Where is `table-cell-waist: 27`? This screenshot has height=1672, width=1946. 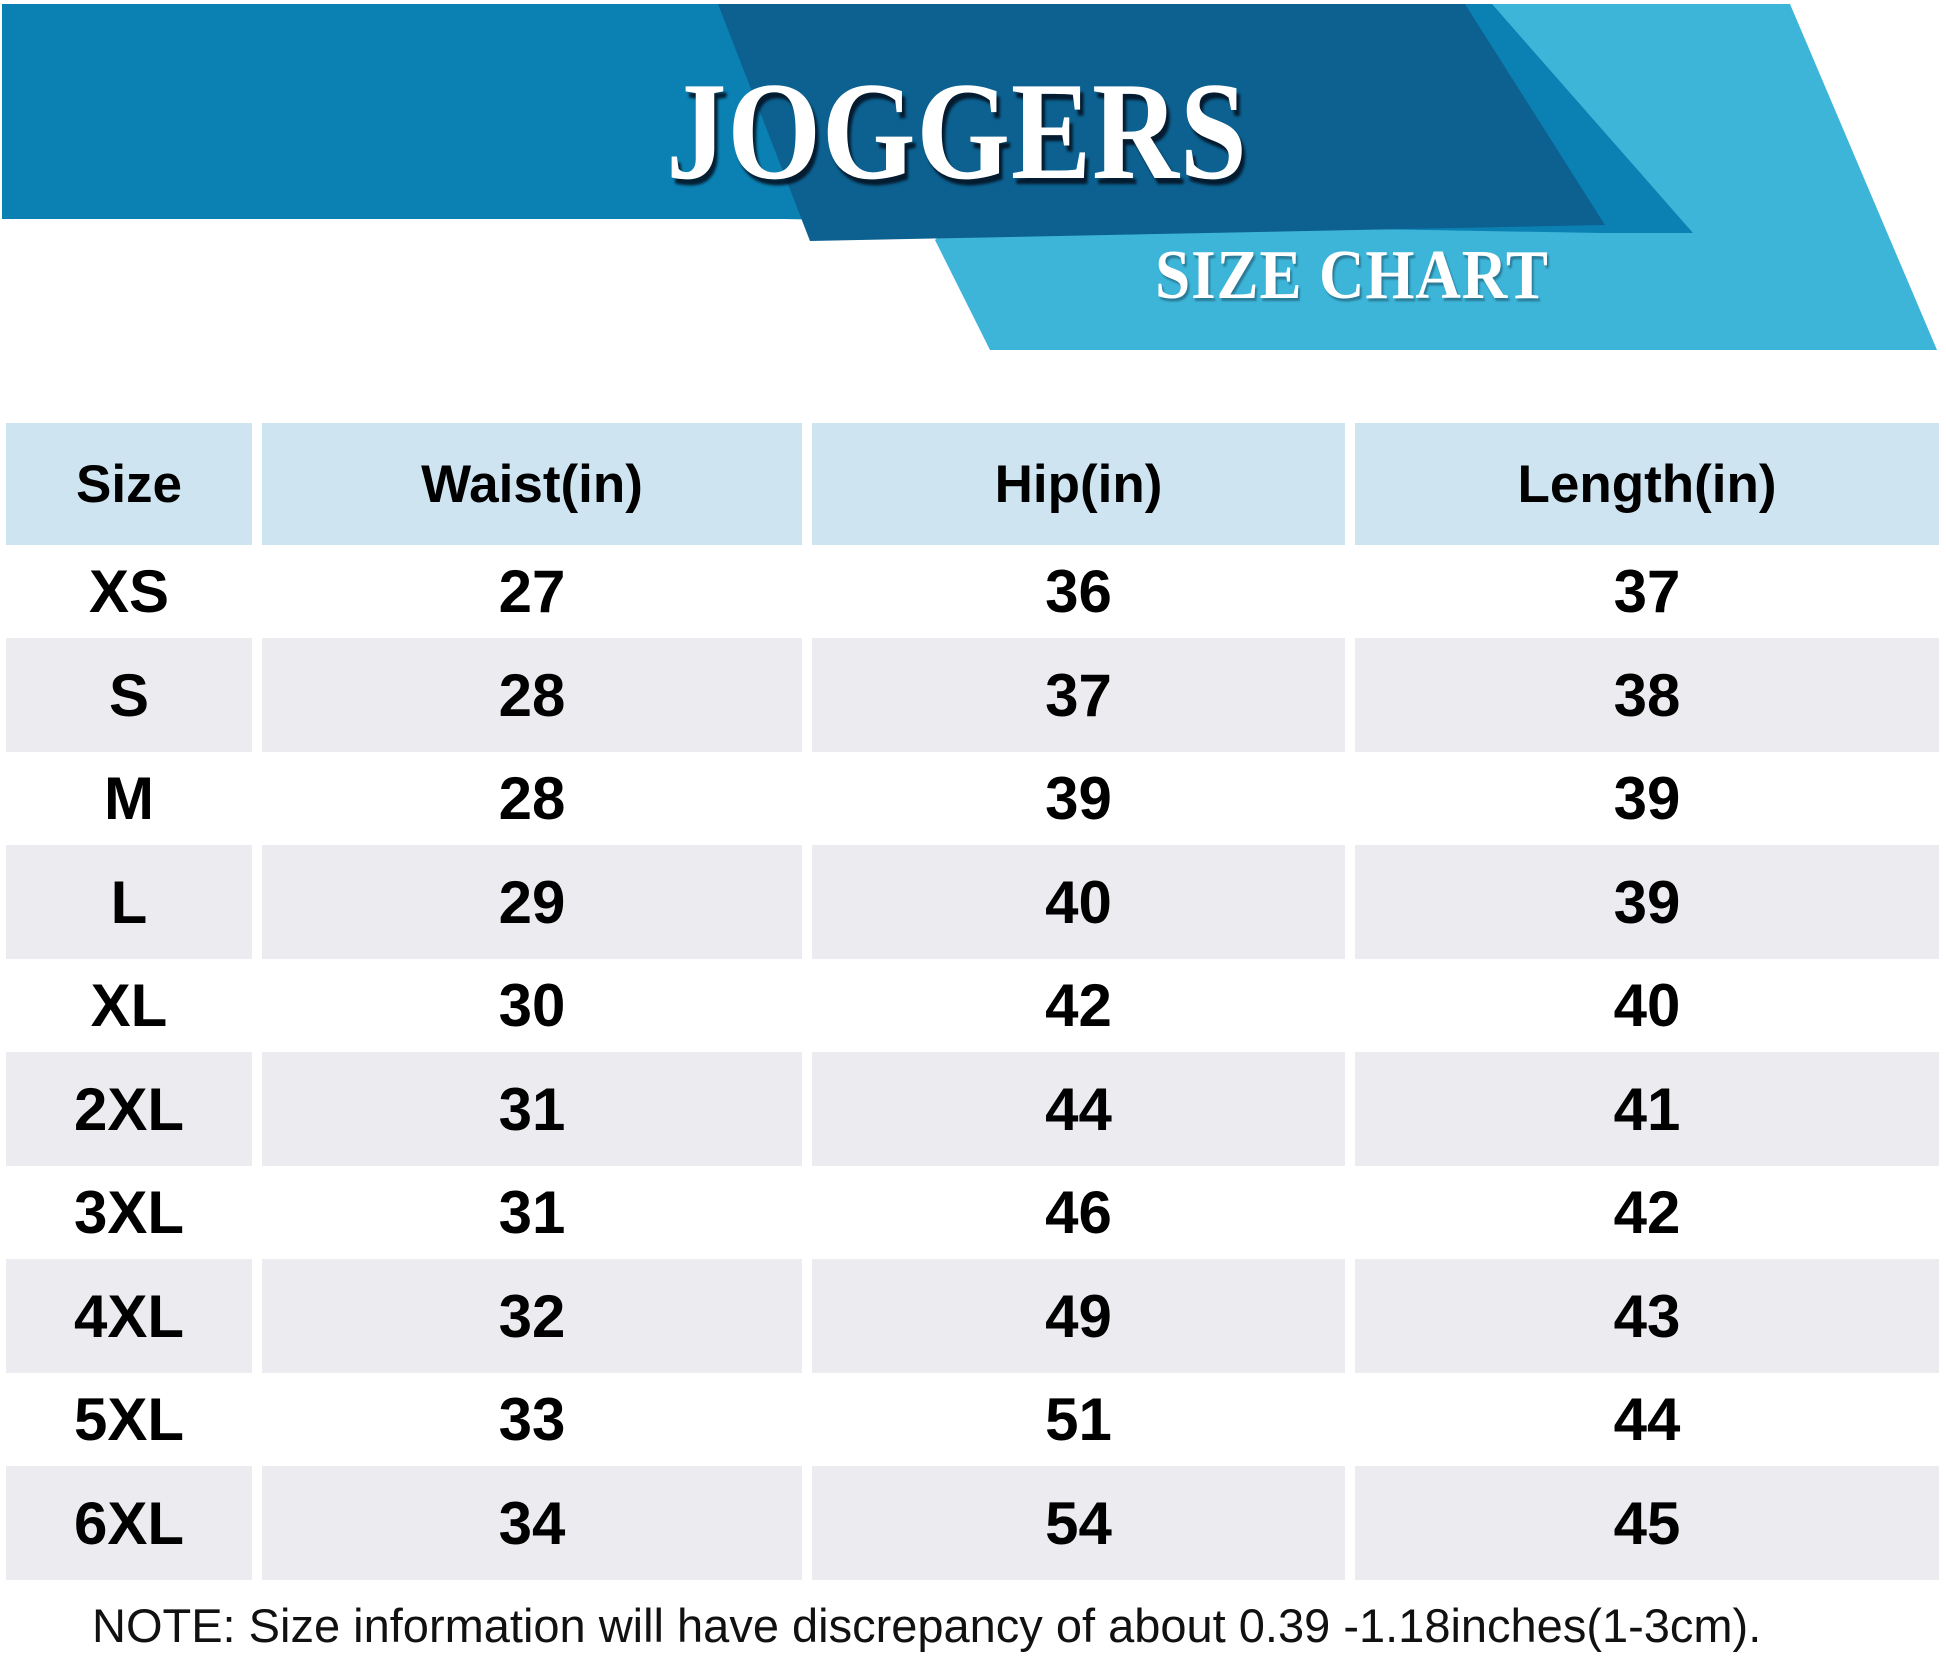
table-cell-waist: 27 is located at coordinates (532, 591).